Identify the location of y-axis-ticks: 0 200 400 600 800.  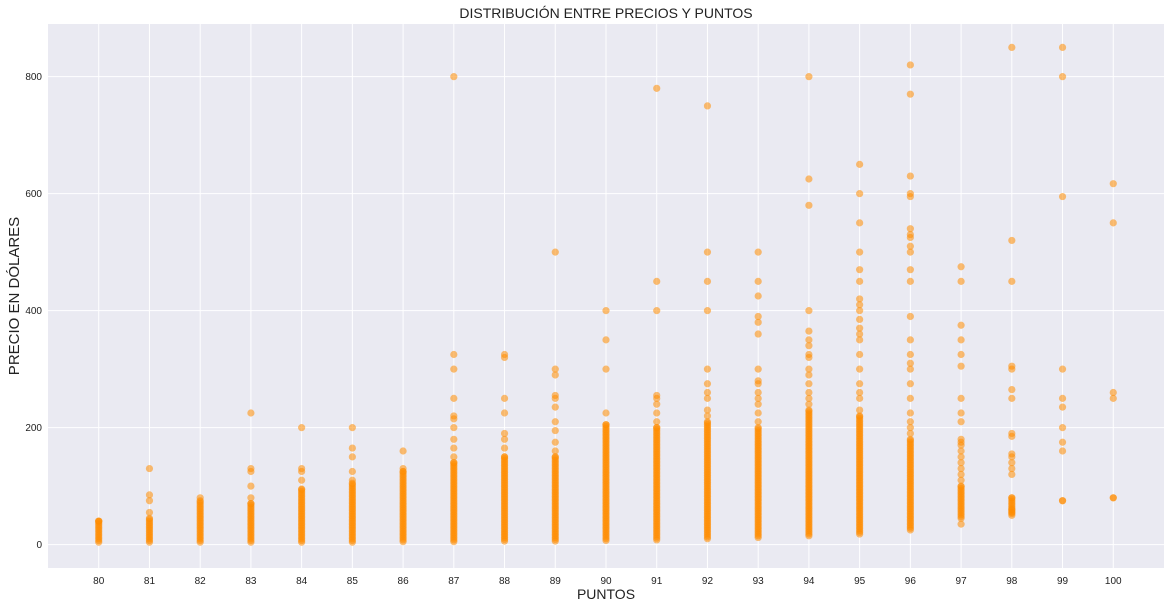
(33, 311).